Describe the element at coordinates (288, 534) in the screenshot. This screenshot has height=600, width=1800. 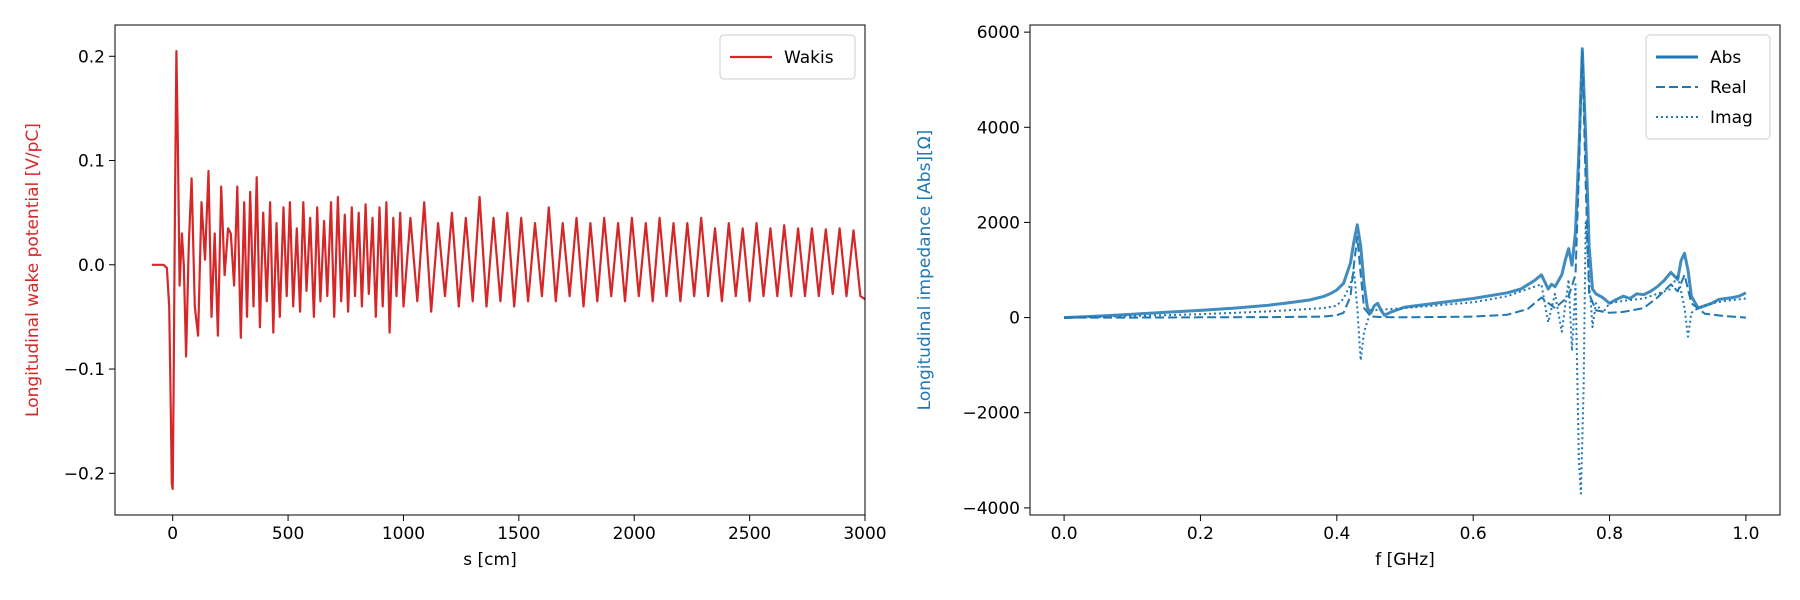
I see `x-tick-label: 500` at that location.